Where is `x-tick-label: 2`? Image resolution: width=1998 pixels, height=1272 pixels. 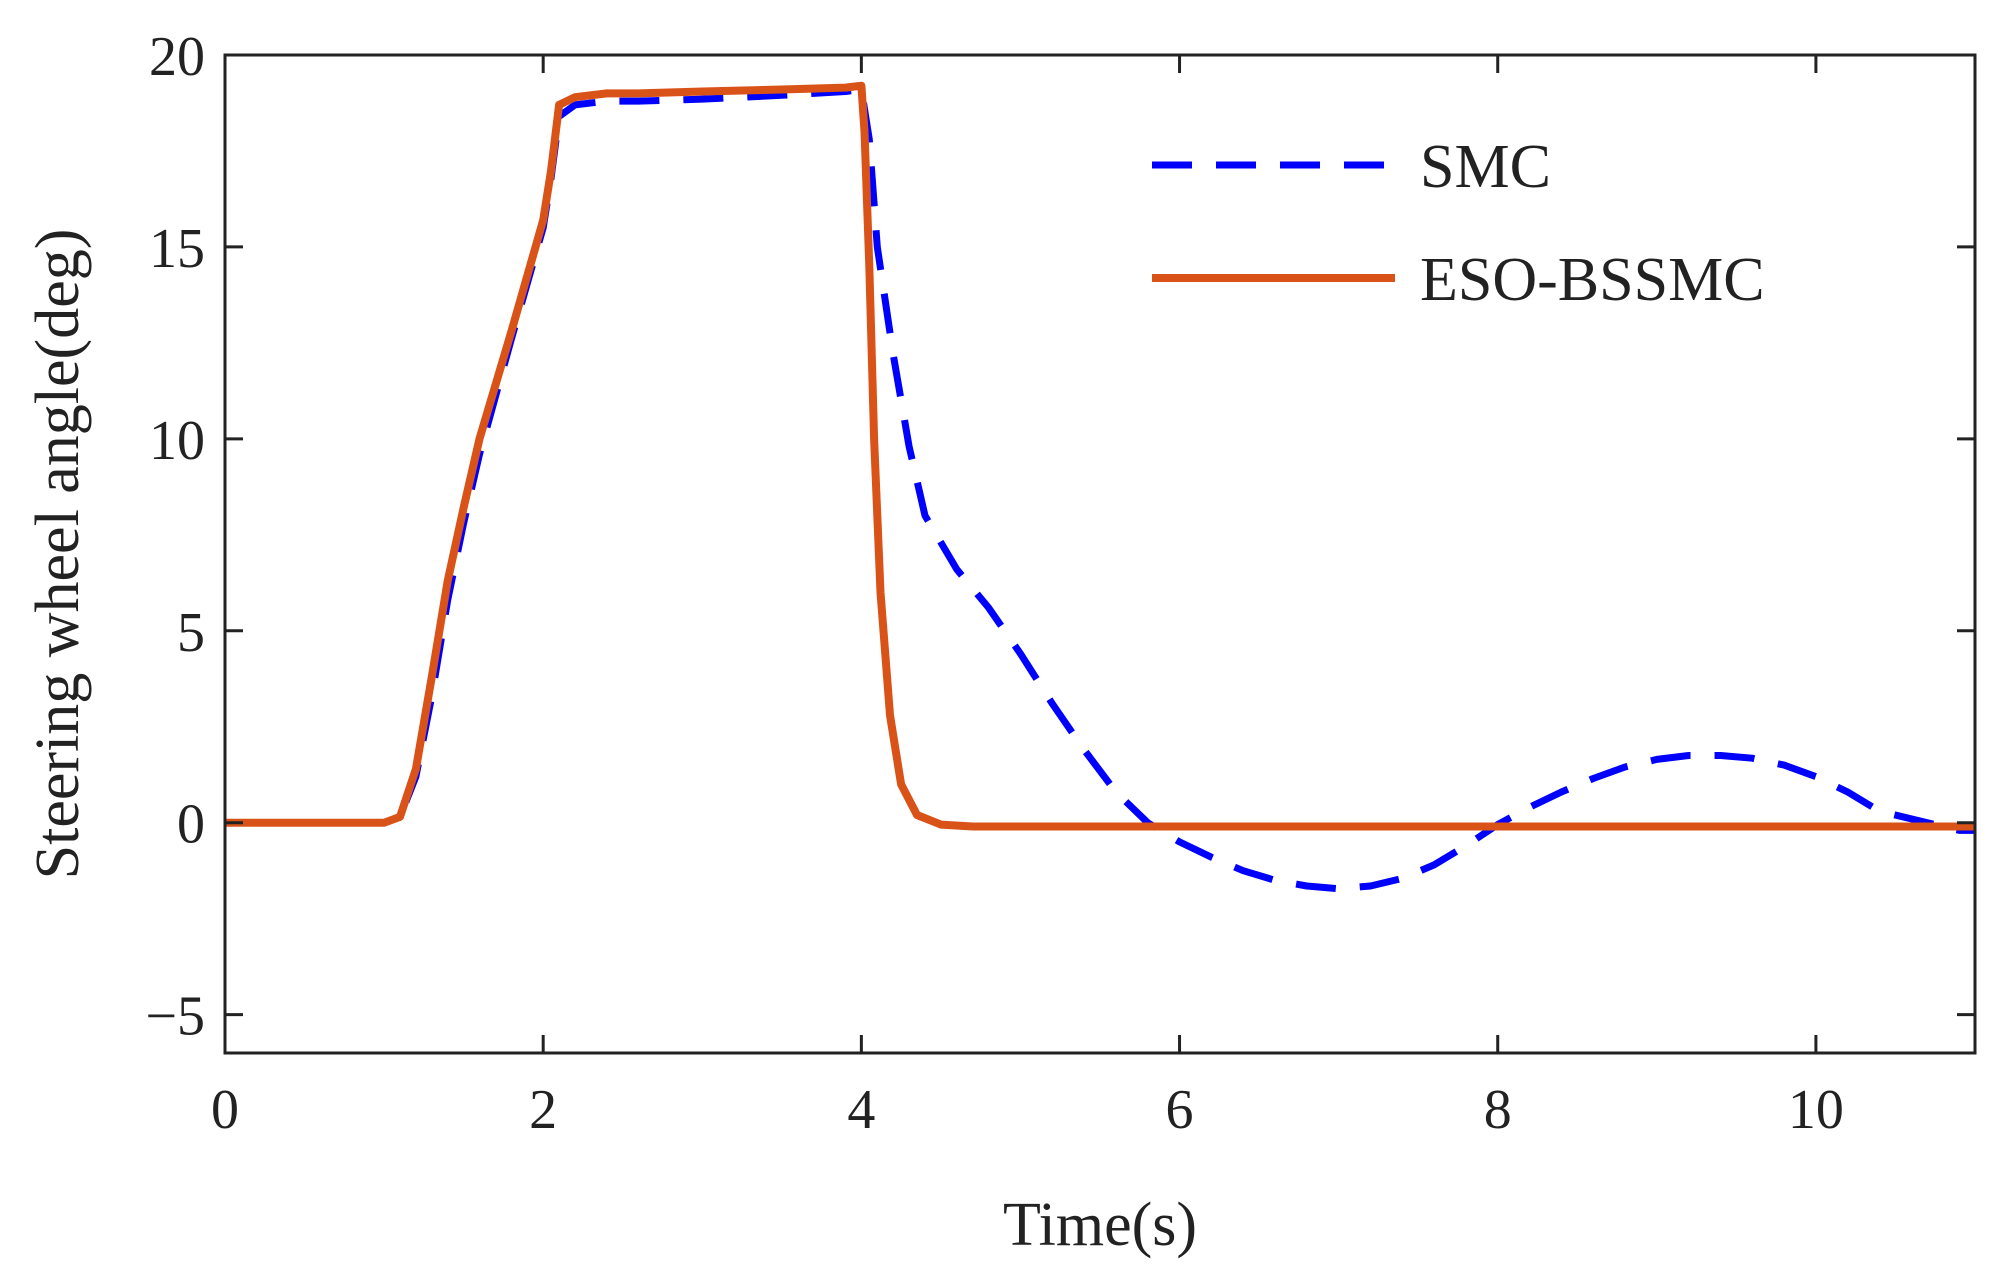 x-tick-label: 2 is located at coordinates (543, 1110).